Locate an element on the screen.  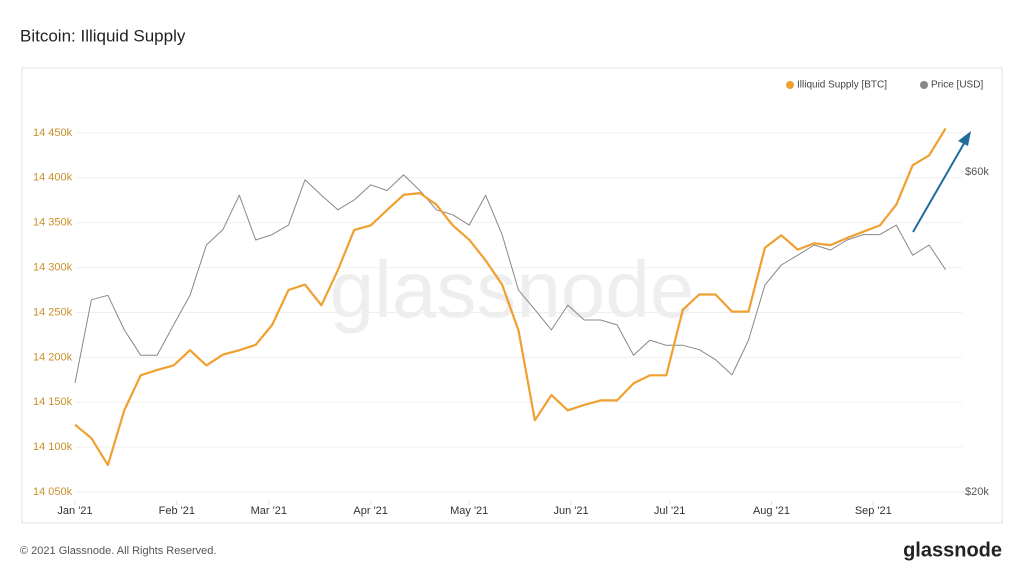
x-tick-label: Apr '21 is located at coordinates (370, 511).